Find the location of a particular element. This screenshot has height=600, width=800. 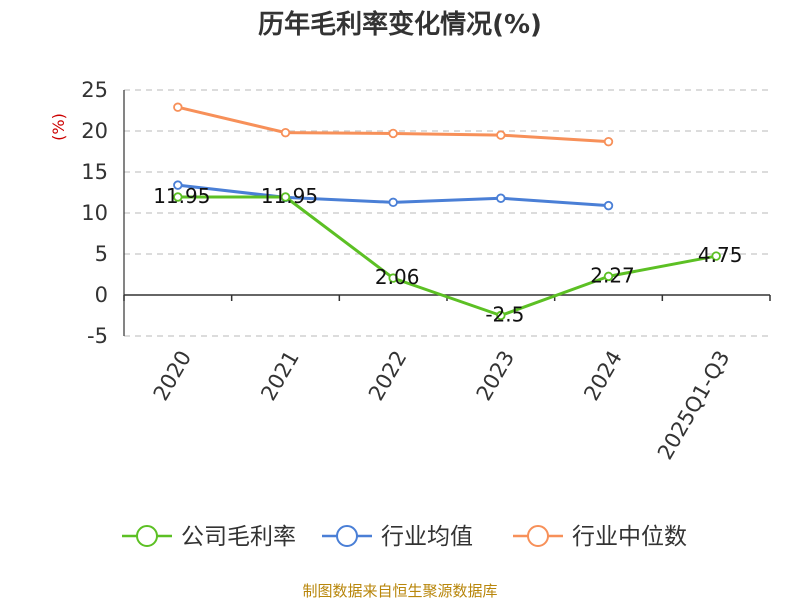

y-tick-label: 10 is located at coordinates (94, 213).